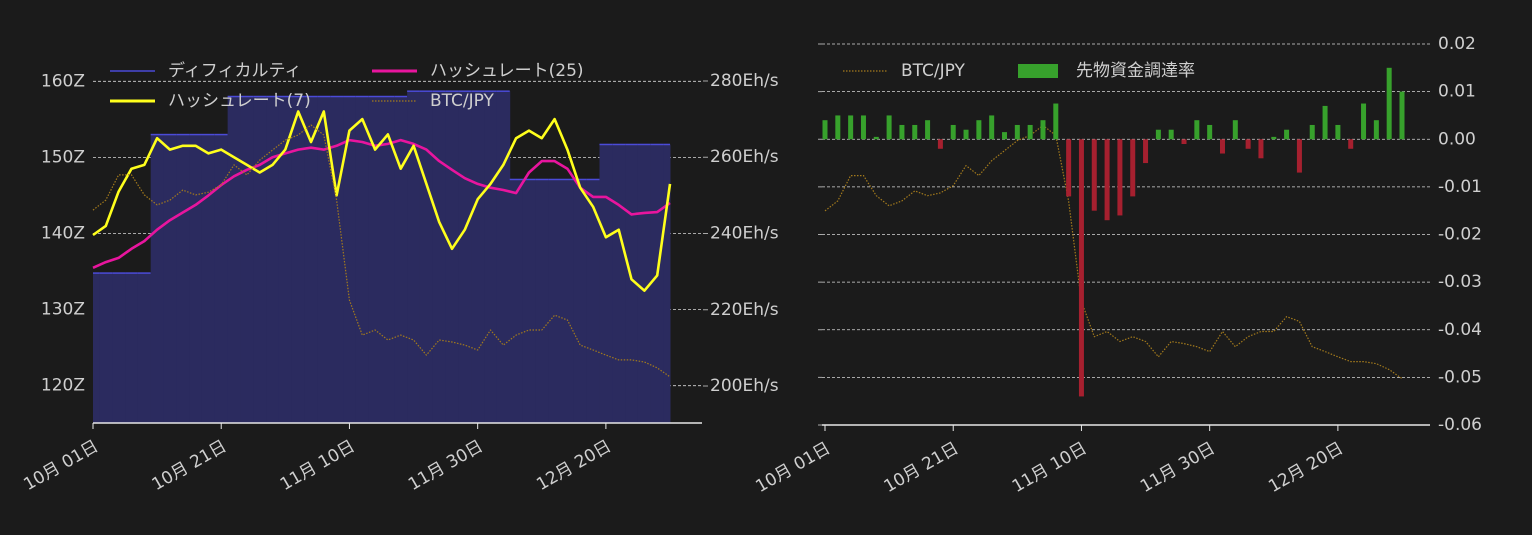  What do you see at coordinates (744, 234) in the screenshot?
I see `y2-tick-label: 240Eh/s` at bounding box center [744, 234].